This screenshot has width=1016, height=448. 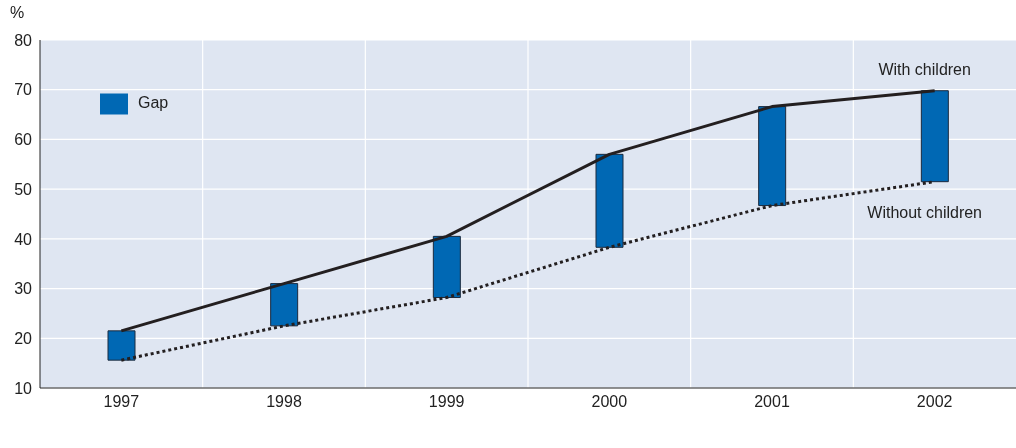 I want to click on x-tick-label: 1999, so click(x=446, y=402).